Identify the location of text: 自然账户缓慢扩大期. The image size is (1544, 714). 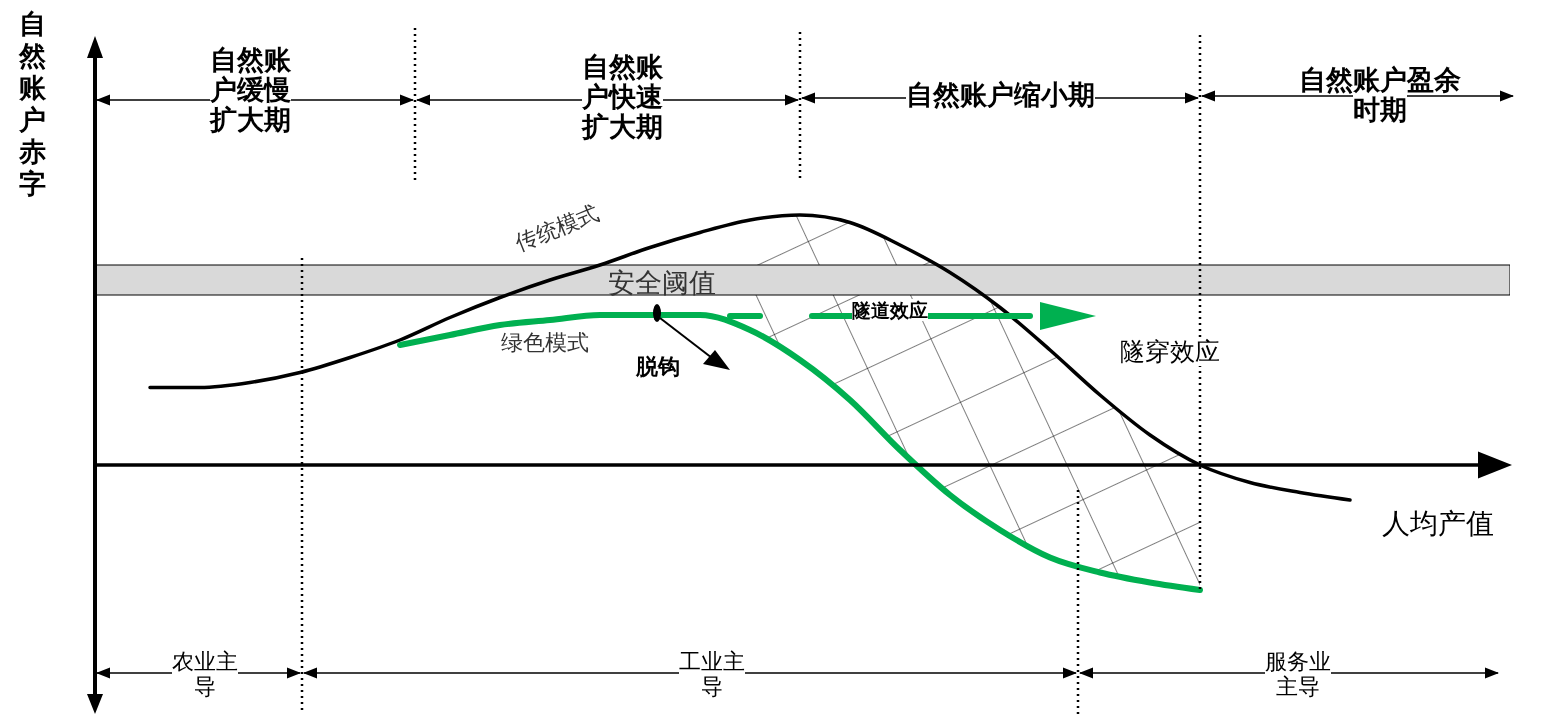
(250, 90).